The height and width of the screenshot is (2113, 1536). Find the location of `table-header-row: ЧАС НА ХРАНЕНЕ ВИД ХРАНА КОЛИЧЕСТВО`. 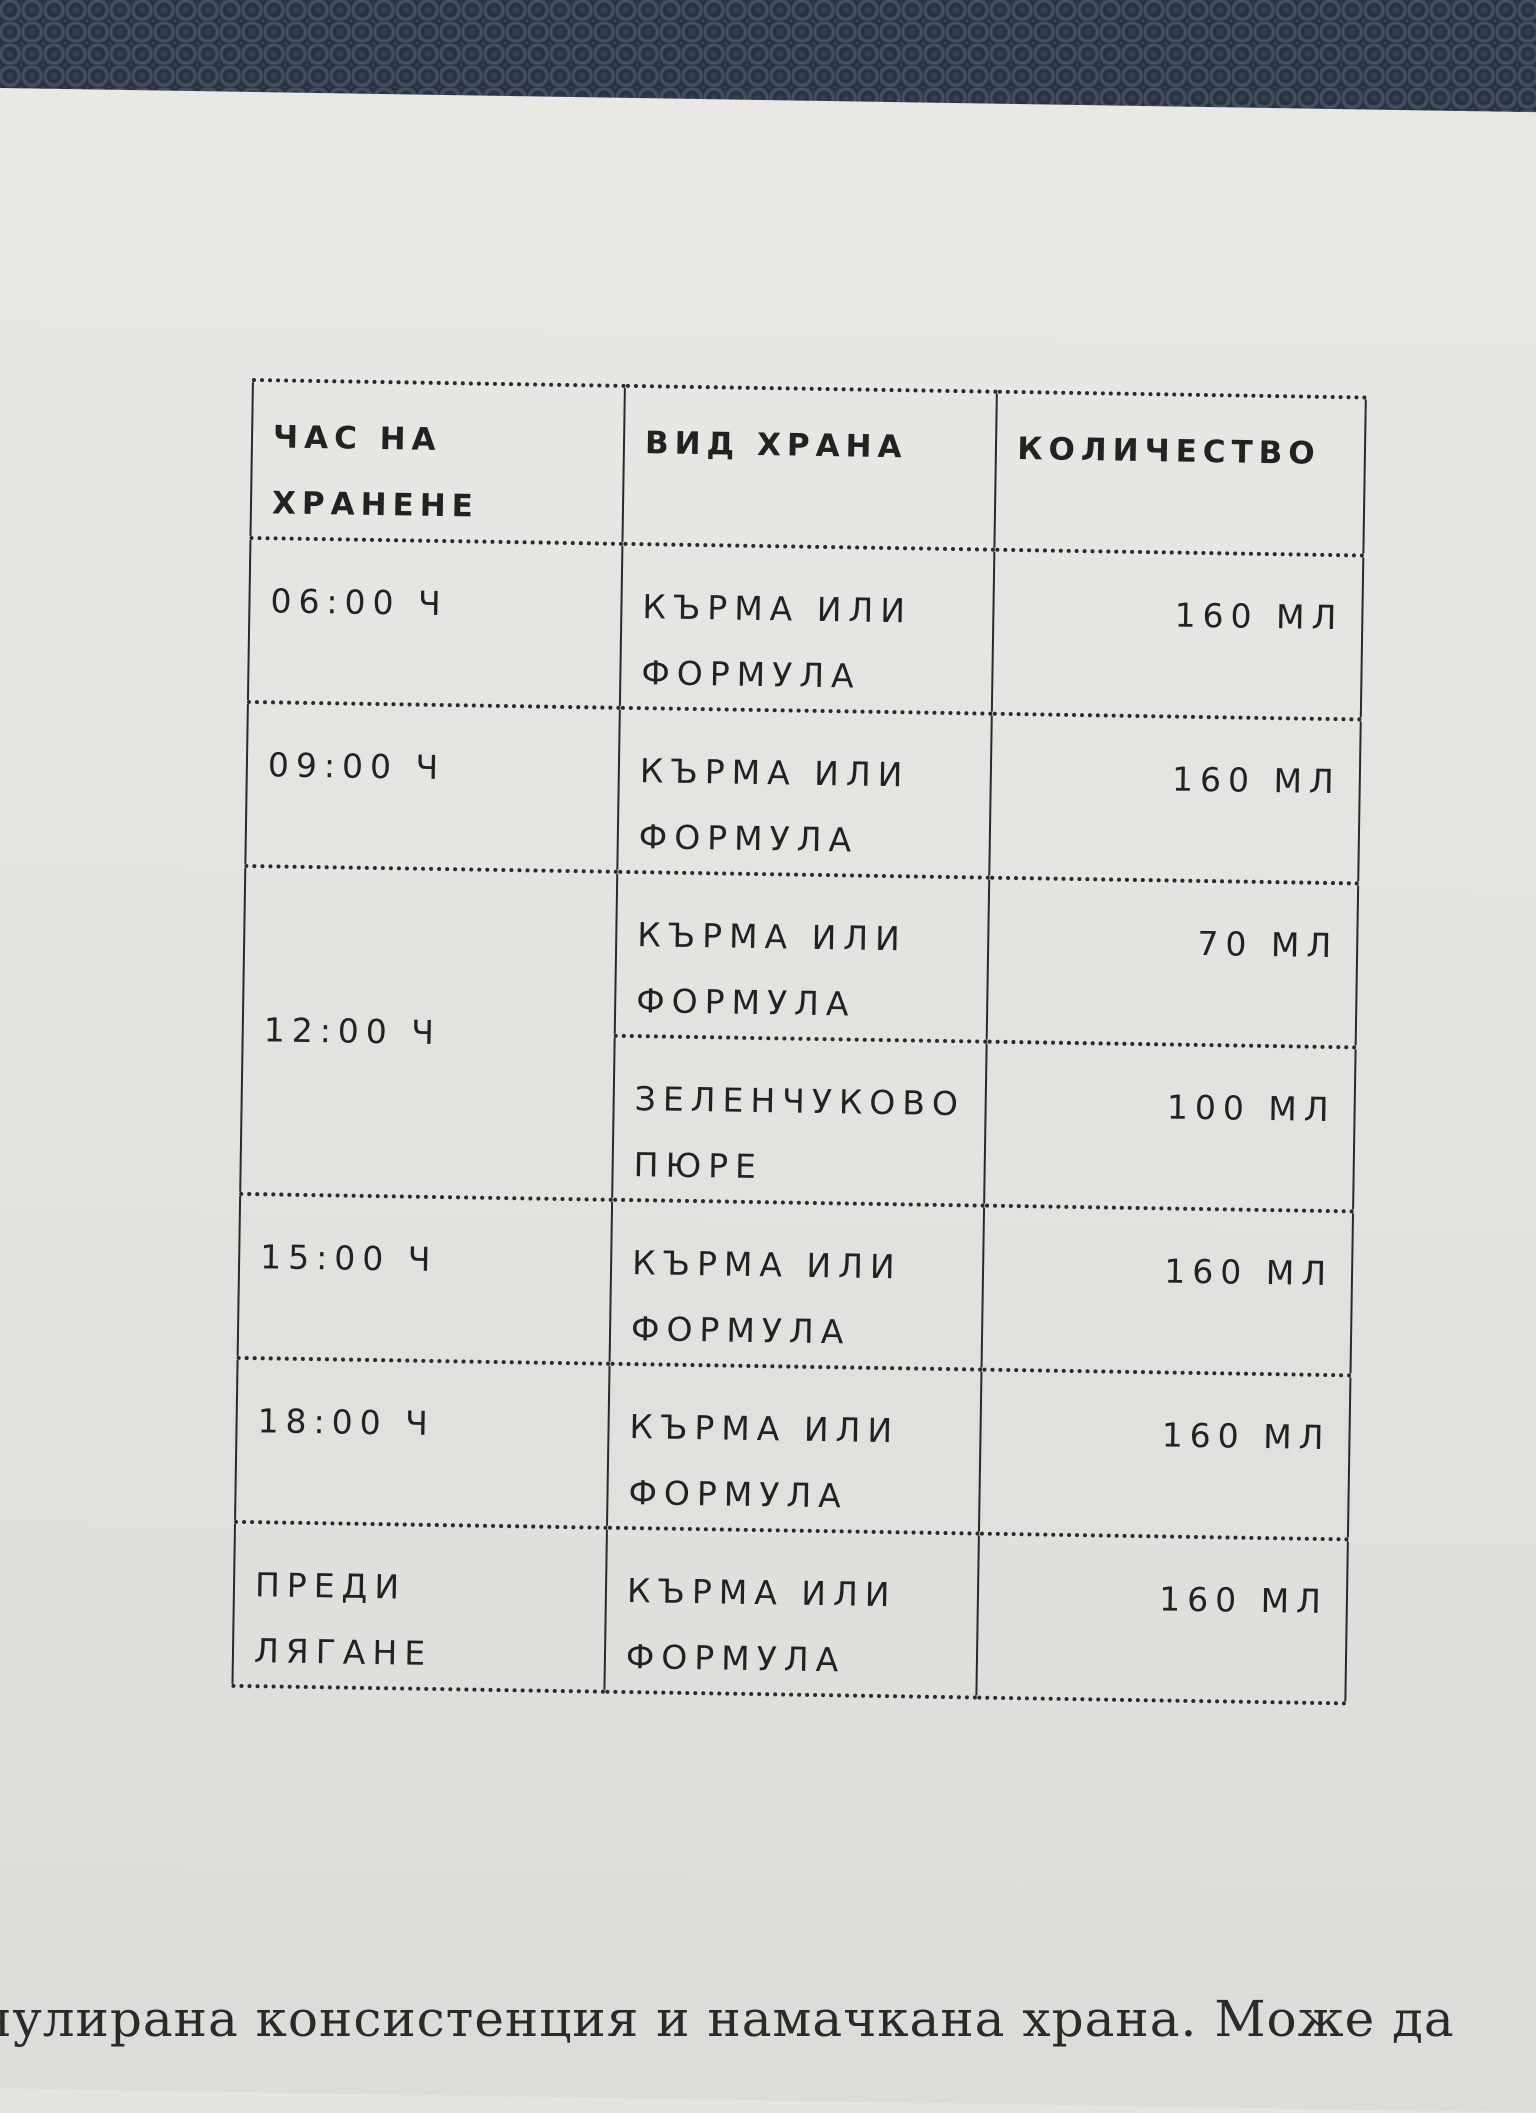

table-header-row: ЧАС НА ХРАНЕНЕ ВИД ХРАНА КОЛИЧЕСТВО is located at coordinates (808, 468).